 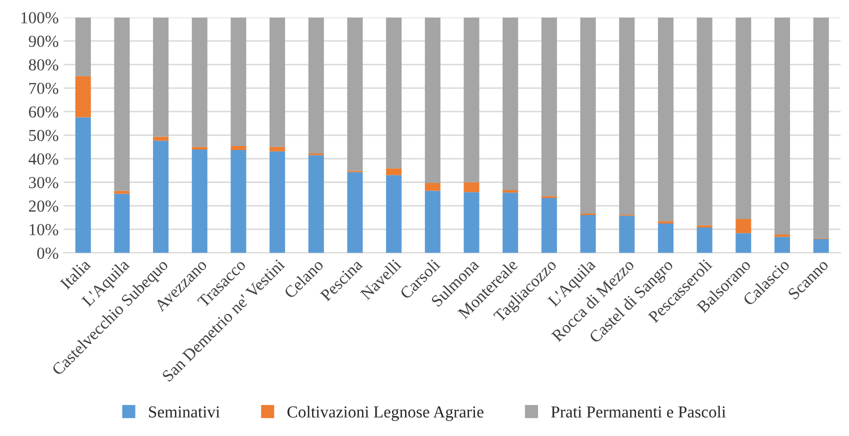 I want to click on y-tick-label: 40%, so click(x=43, y=159).